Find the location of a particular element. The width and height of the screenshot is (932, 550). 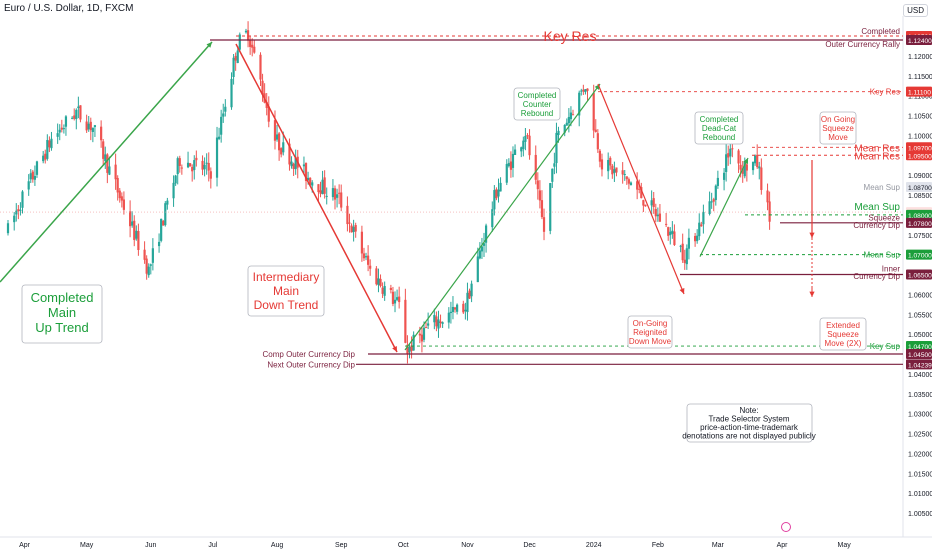

main-up-trend-line-head is located at coordinates (209, 45).